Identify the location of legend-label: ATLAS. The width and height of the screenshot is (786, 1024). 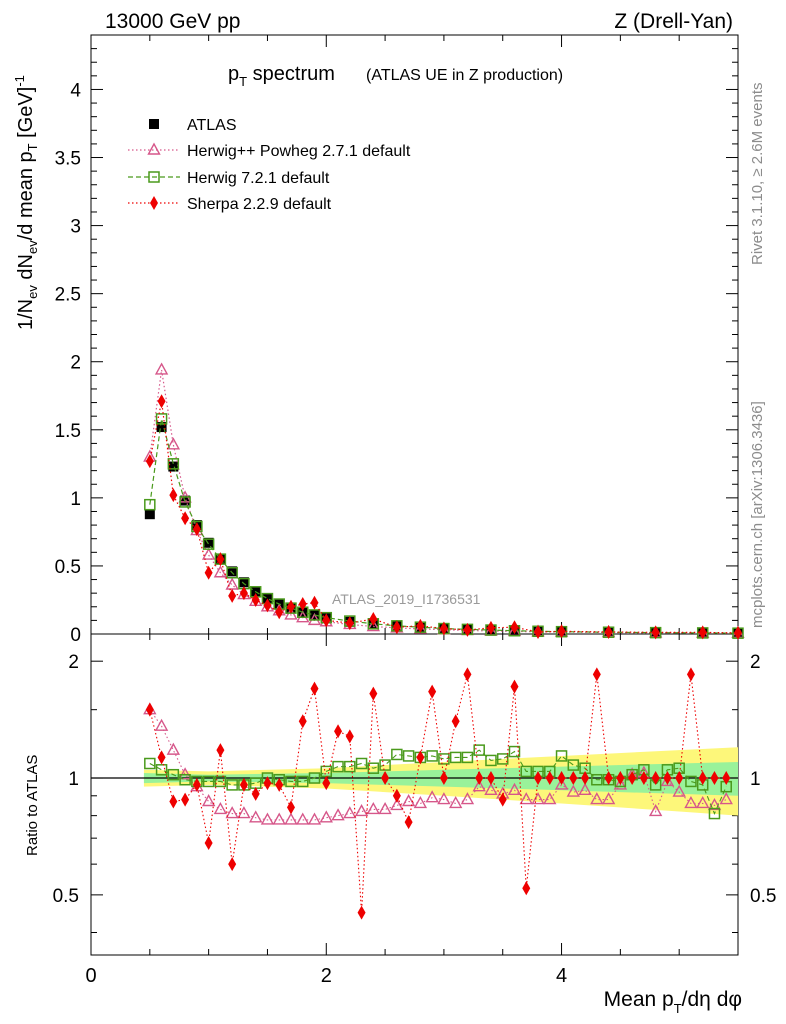
(212, 125).